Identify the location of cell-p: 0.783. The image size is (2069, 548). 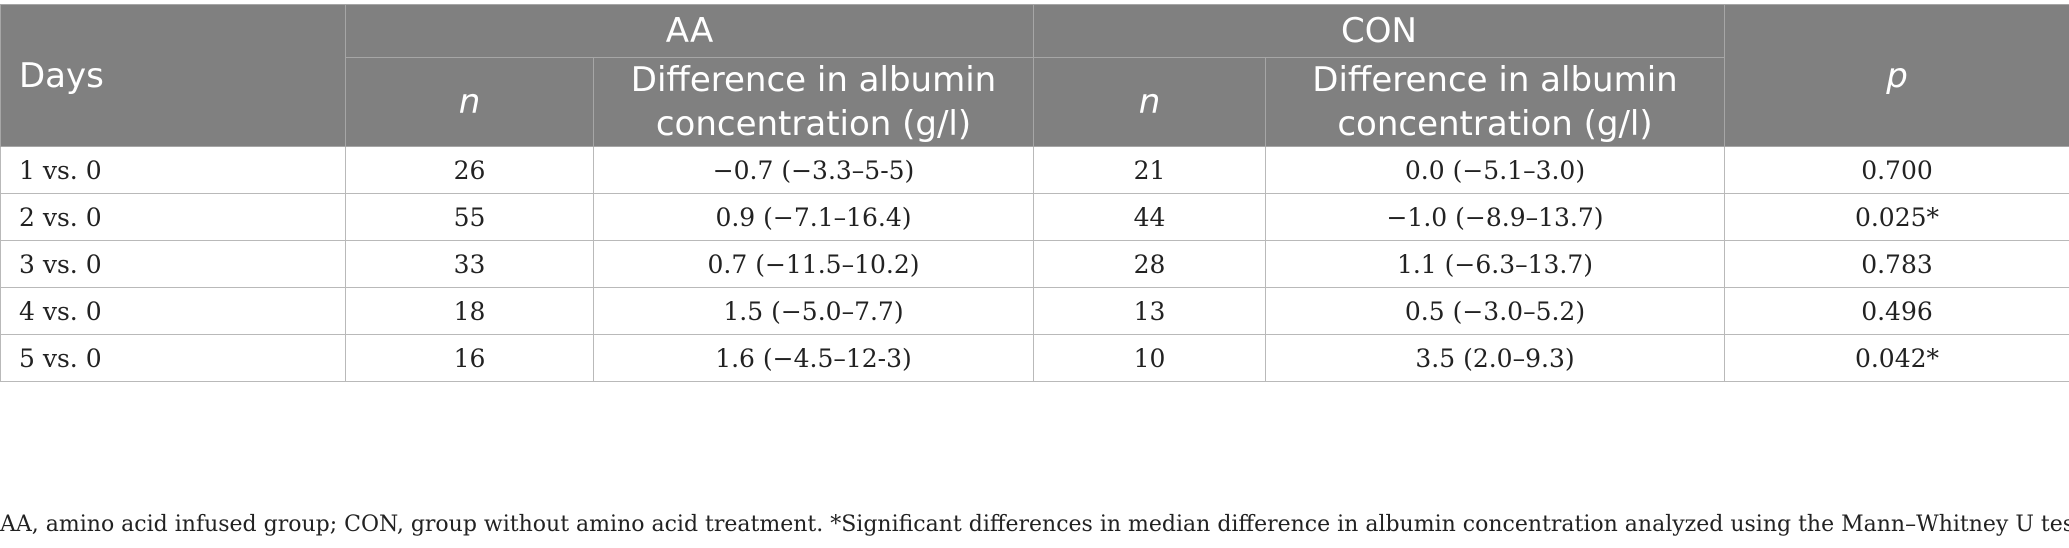
(1896, 264).